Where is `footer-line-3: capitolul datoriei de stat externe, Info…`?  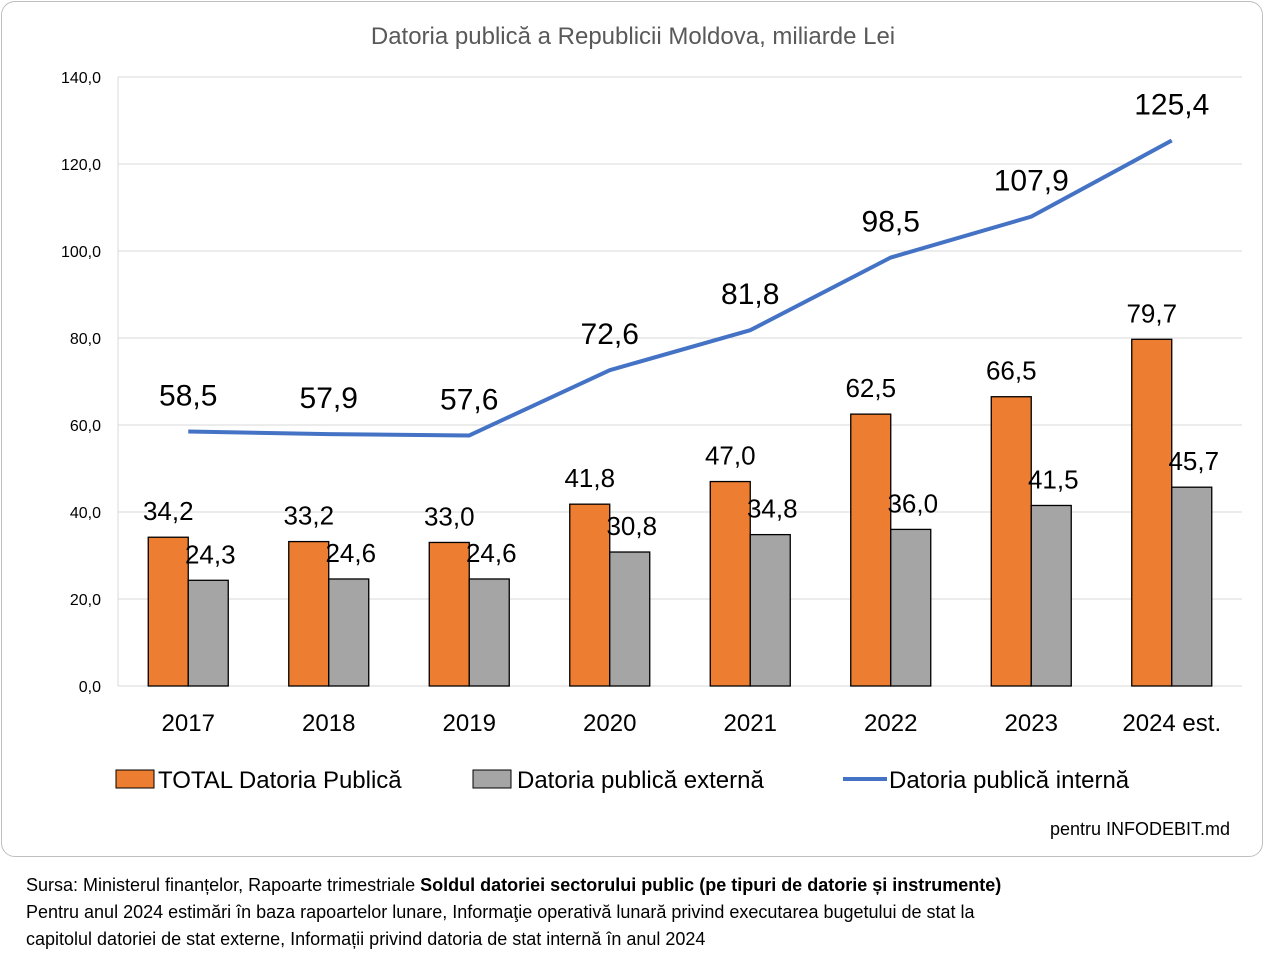 footer-line-3: capitolul datoriei de stat externe, Info… is located at coordinates (366, 939).